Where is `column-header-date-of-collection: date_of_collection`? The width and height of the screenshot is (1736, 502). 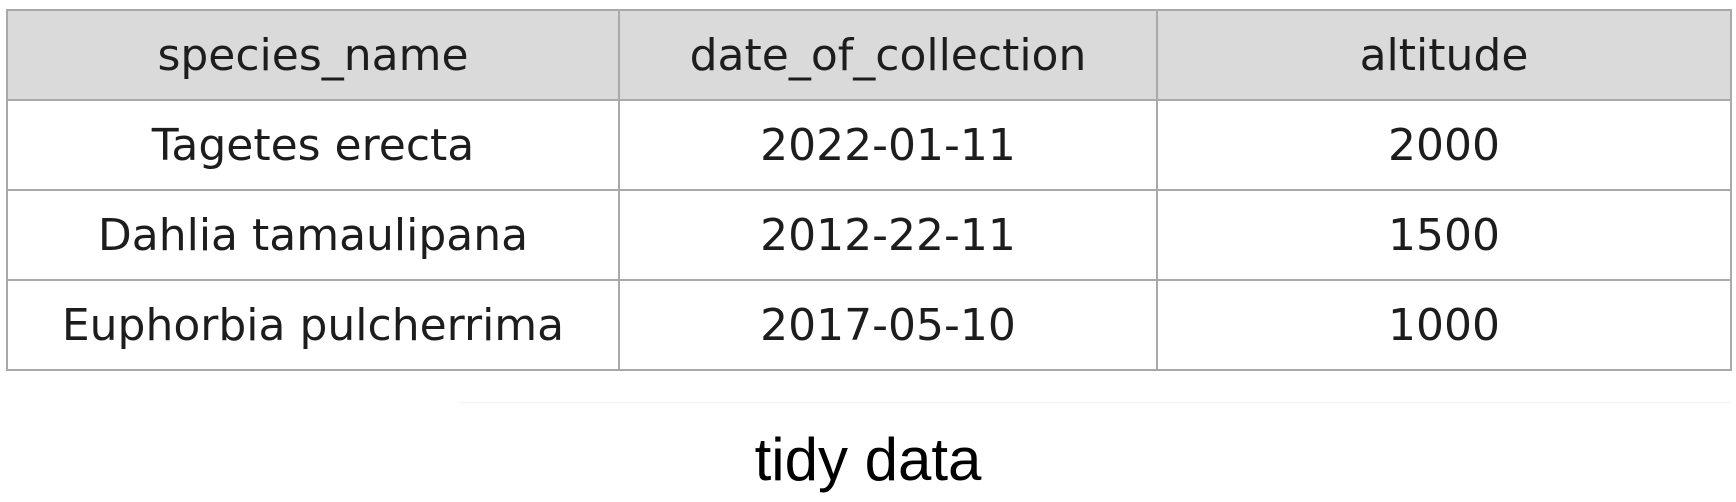 column-header-date-of-collection: date_of_collection is located at coordinates (888, 55).